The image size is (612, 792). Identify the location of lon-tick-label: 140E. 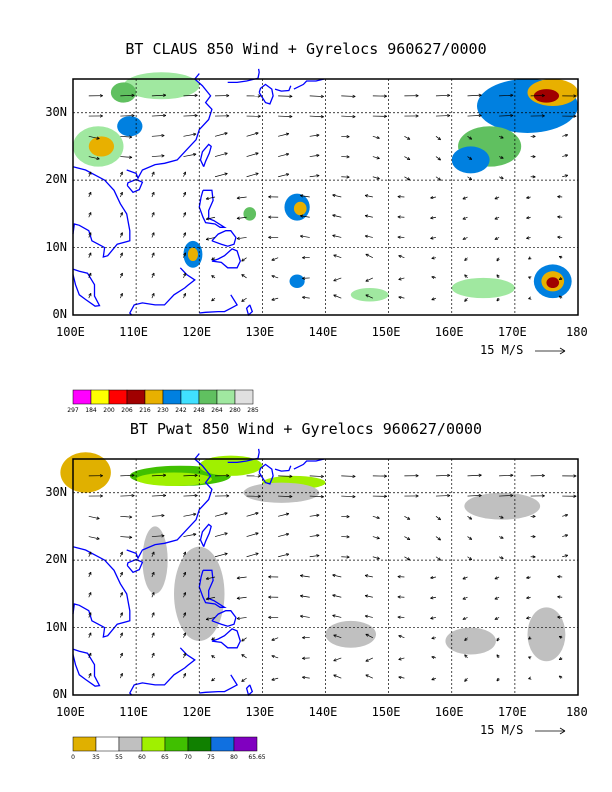
(323, 332).